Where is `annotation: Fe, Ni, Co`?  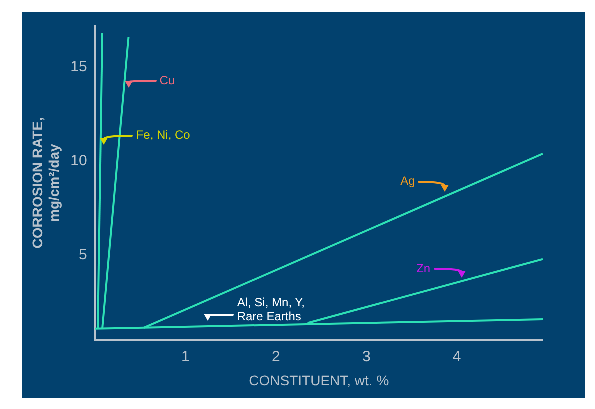 annotation: Fe, Ni, Co is located at coordinates (163, 135).